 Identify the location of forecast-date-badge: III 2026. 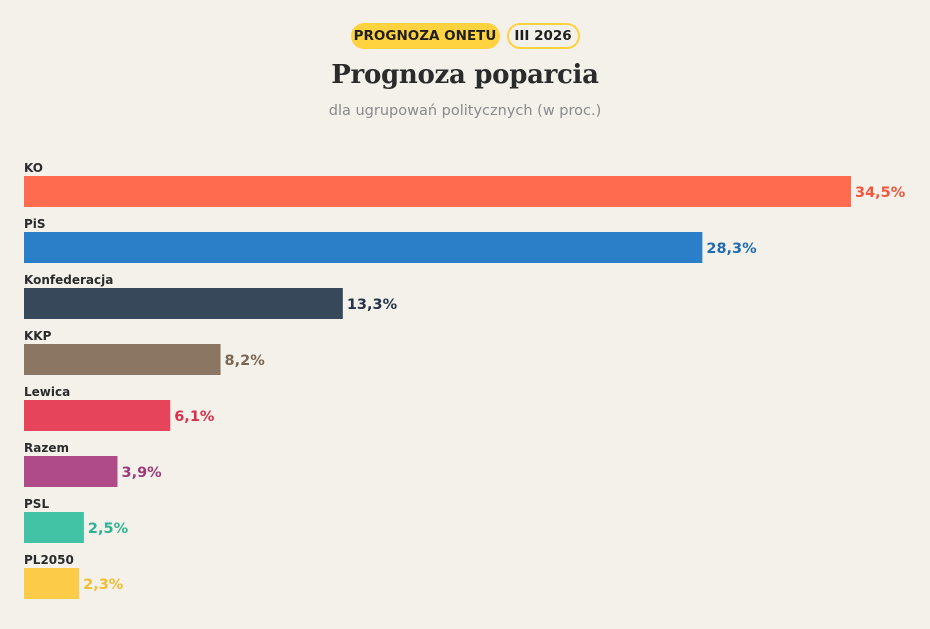
(543, 36).